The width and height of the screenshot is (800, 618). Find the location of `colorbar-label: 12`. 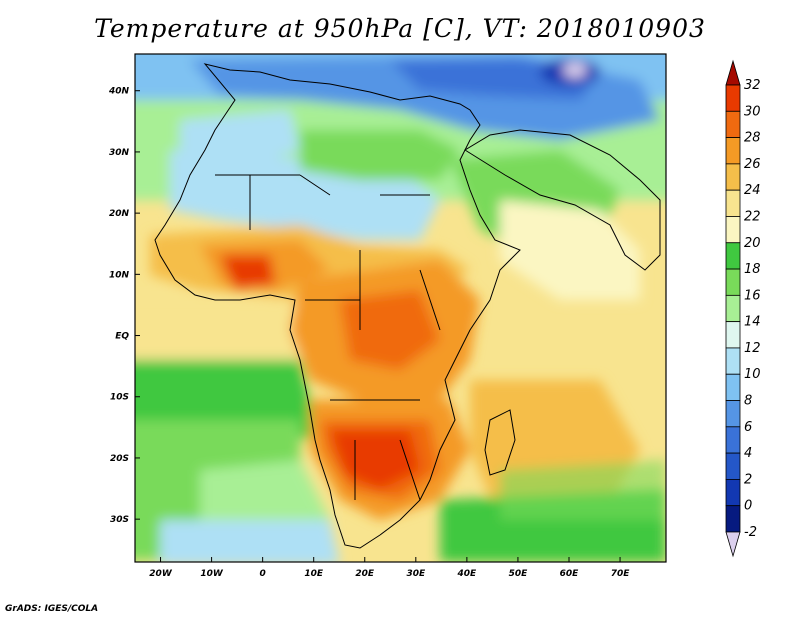

colorbar-label: 12 is located at coordinates (752, 348).